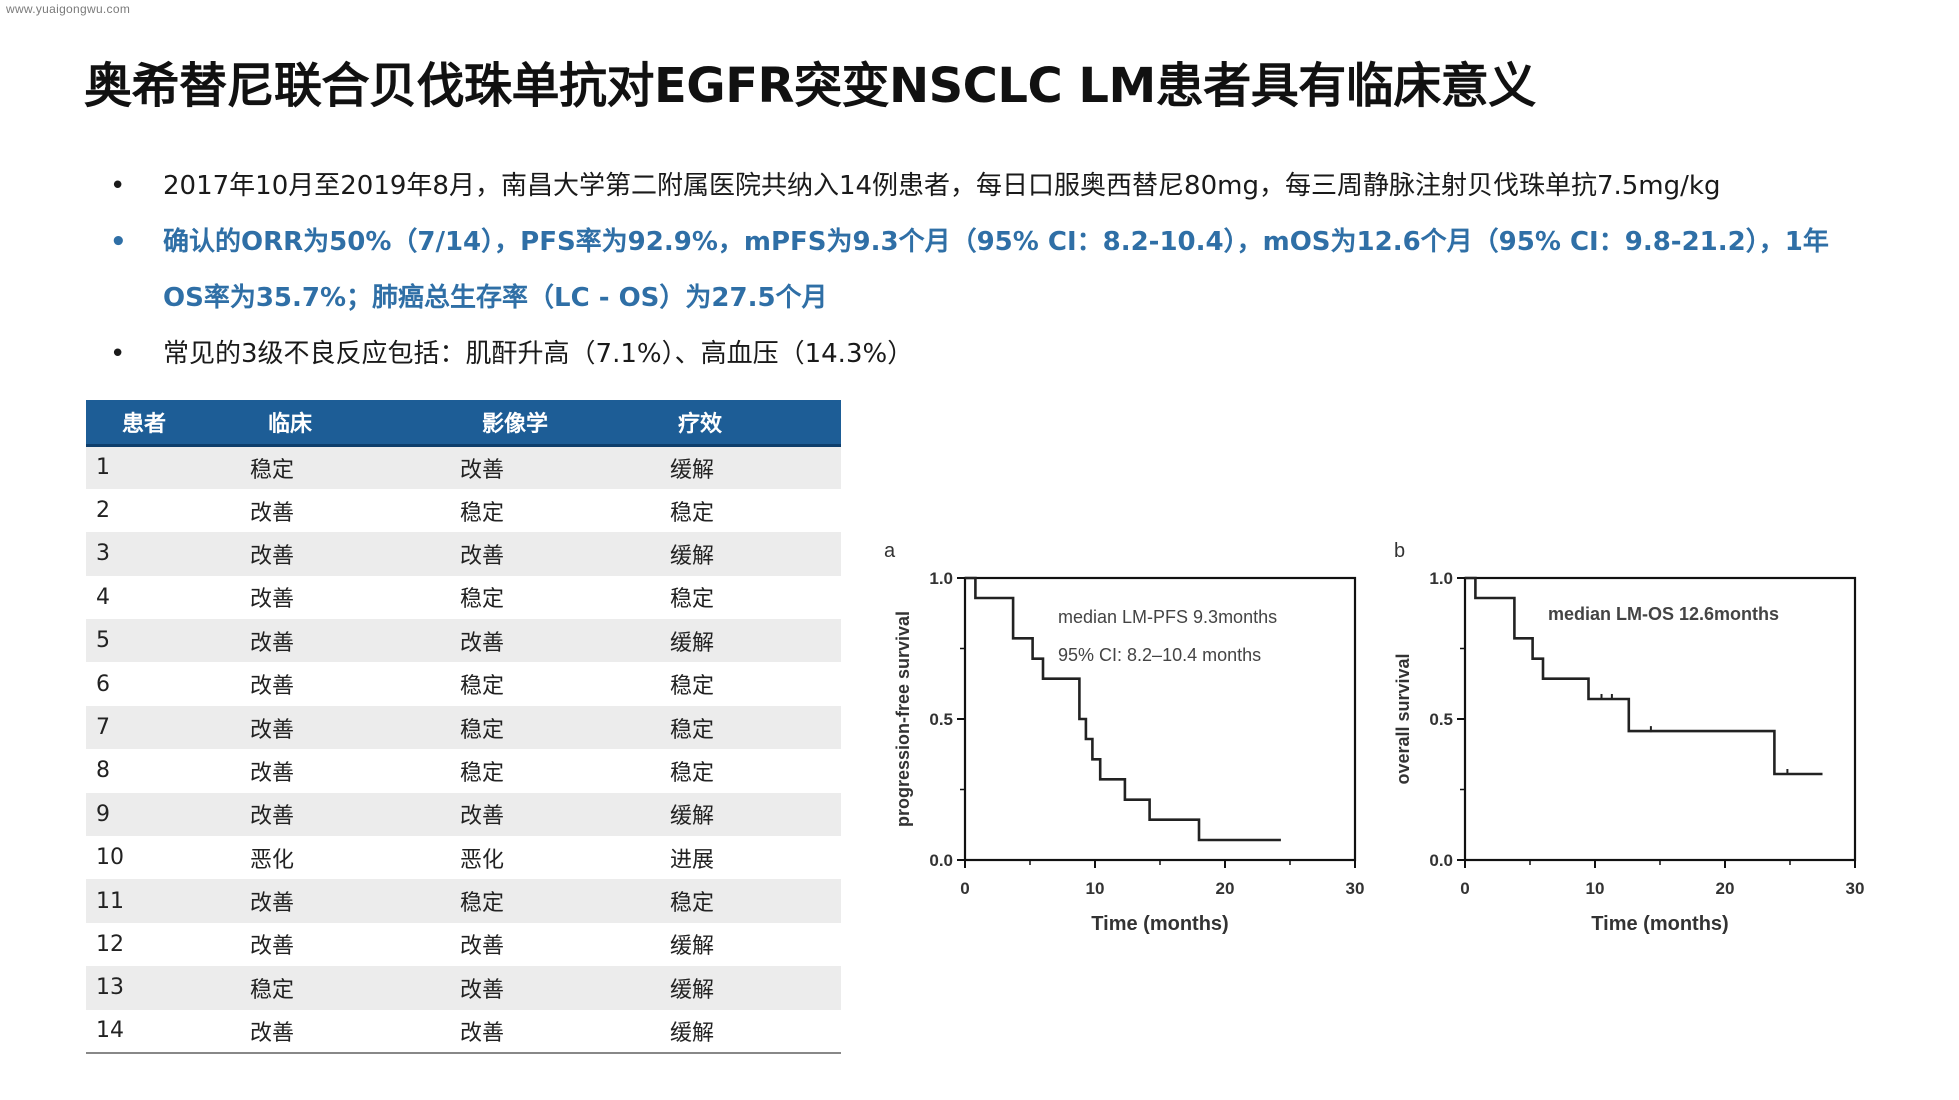  I want to click on y-axis-label: progression-free survival, so click(903, 719).